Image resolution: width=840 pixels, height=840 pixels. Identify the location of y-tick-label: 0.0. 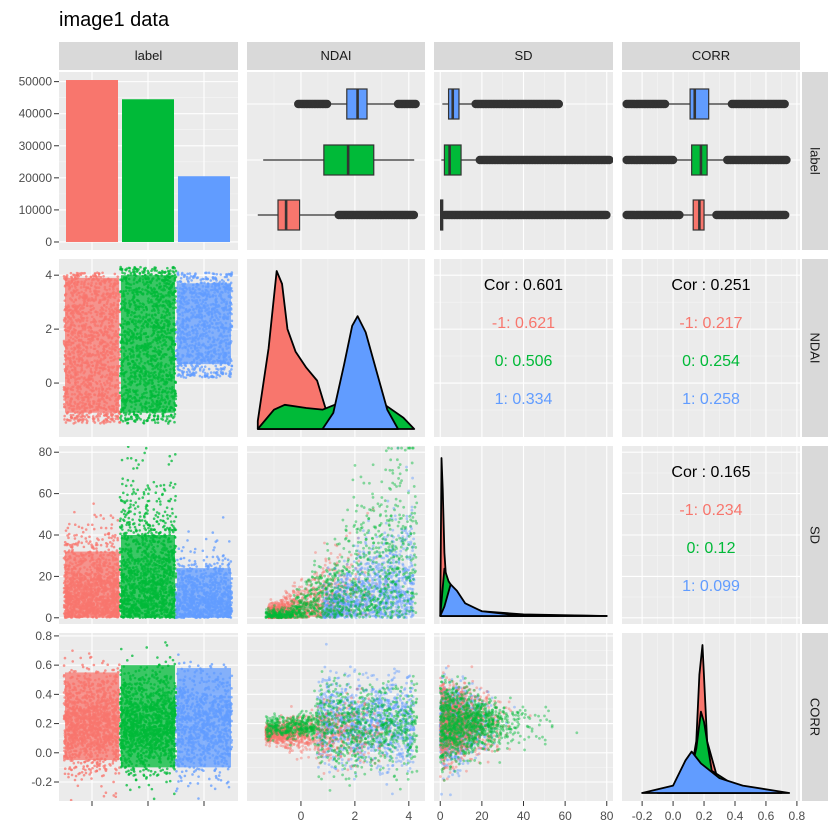
(43, 753).